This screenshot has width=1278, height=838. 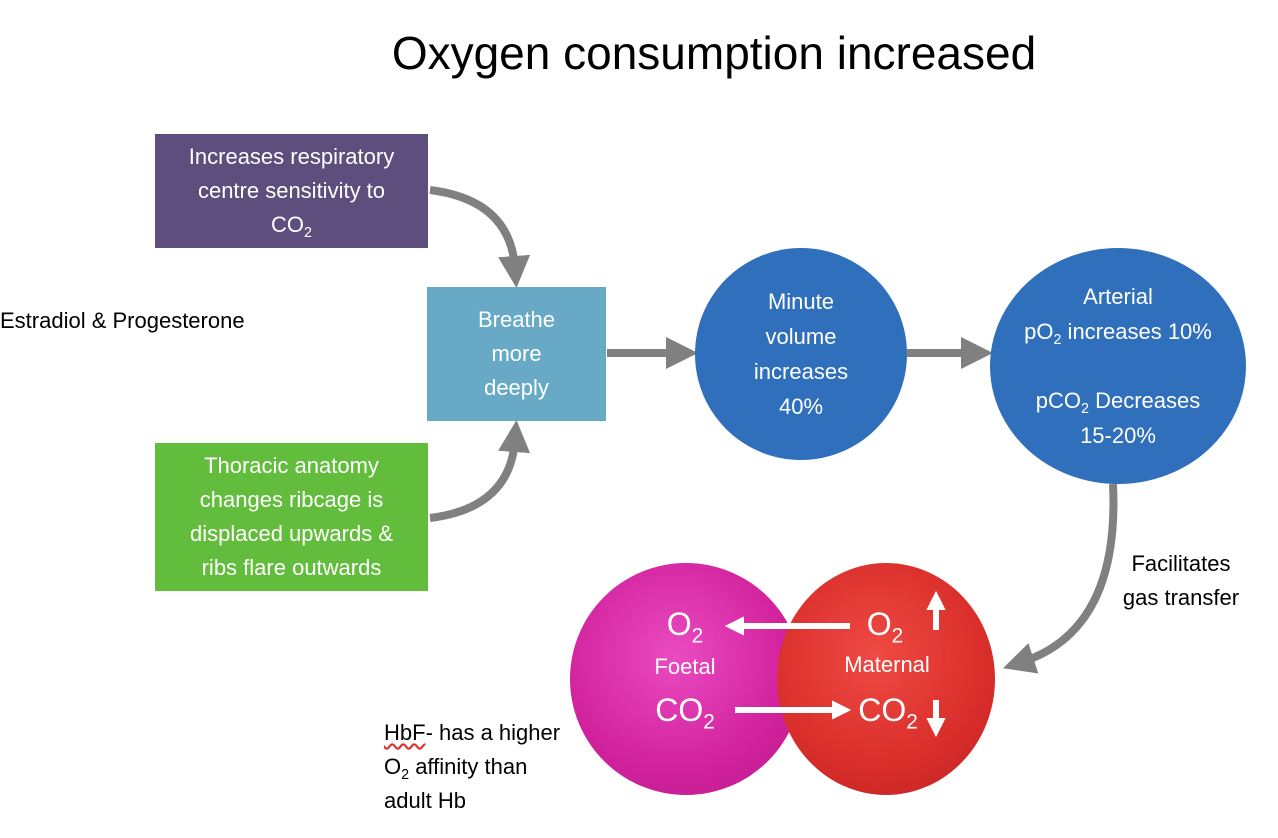 What do you see at coordinates (887, 664) in the screenshot?
I see `maternal-label: Maternal` at bounding box center [887, 664].